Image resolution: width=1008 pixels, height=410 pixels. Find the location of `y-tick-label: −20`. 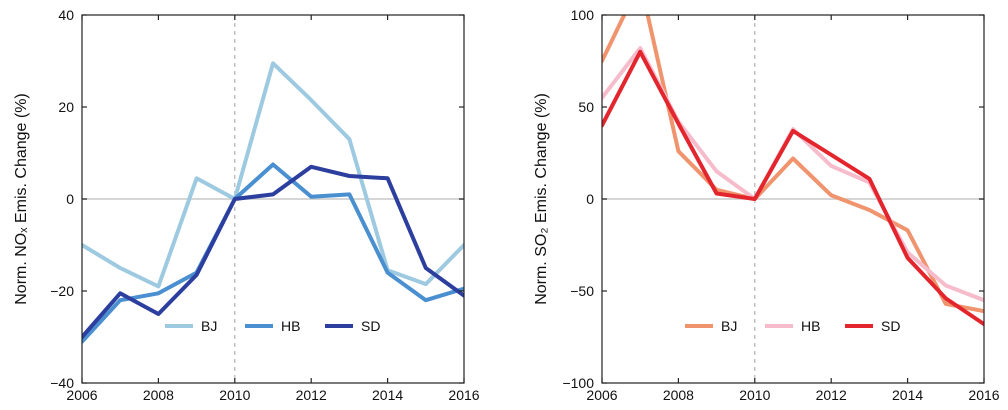

y-tick-label: −20 is located at coordinates (62, 291).